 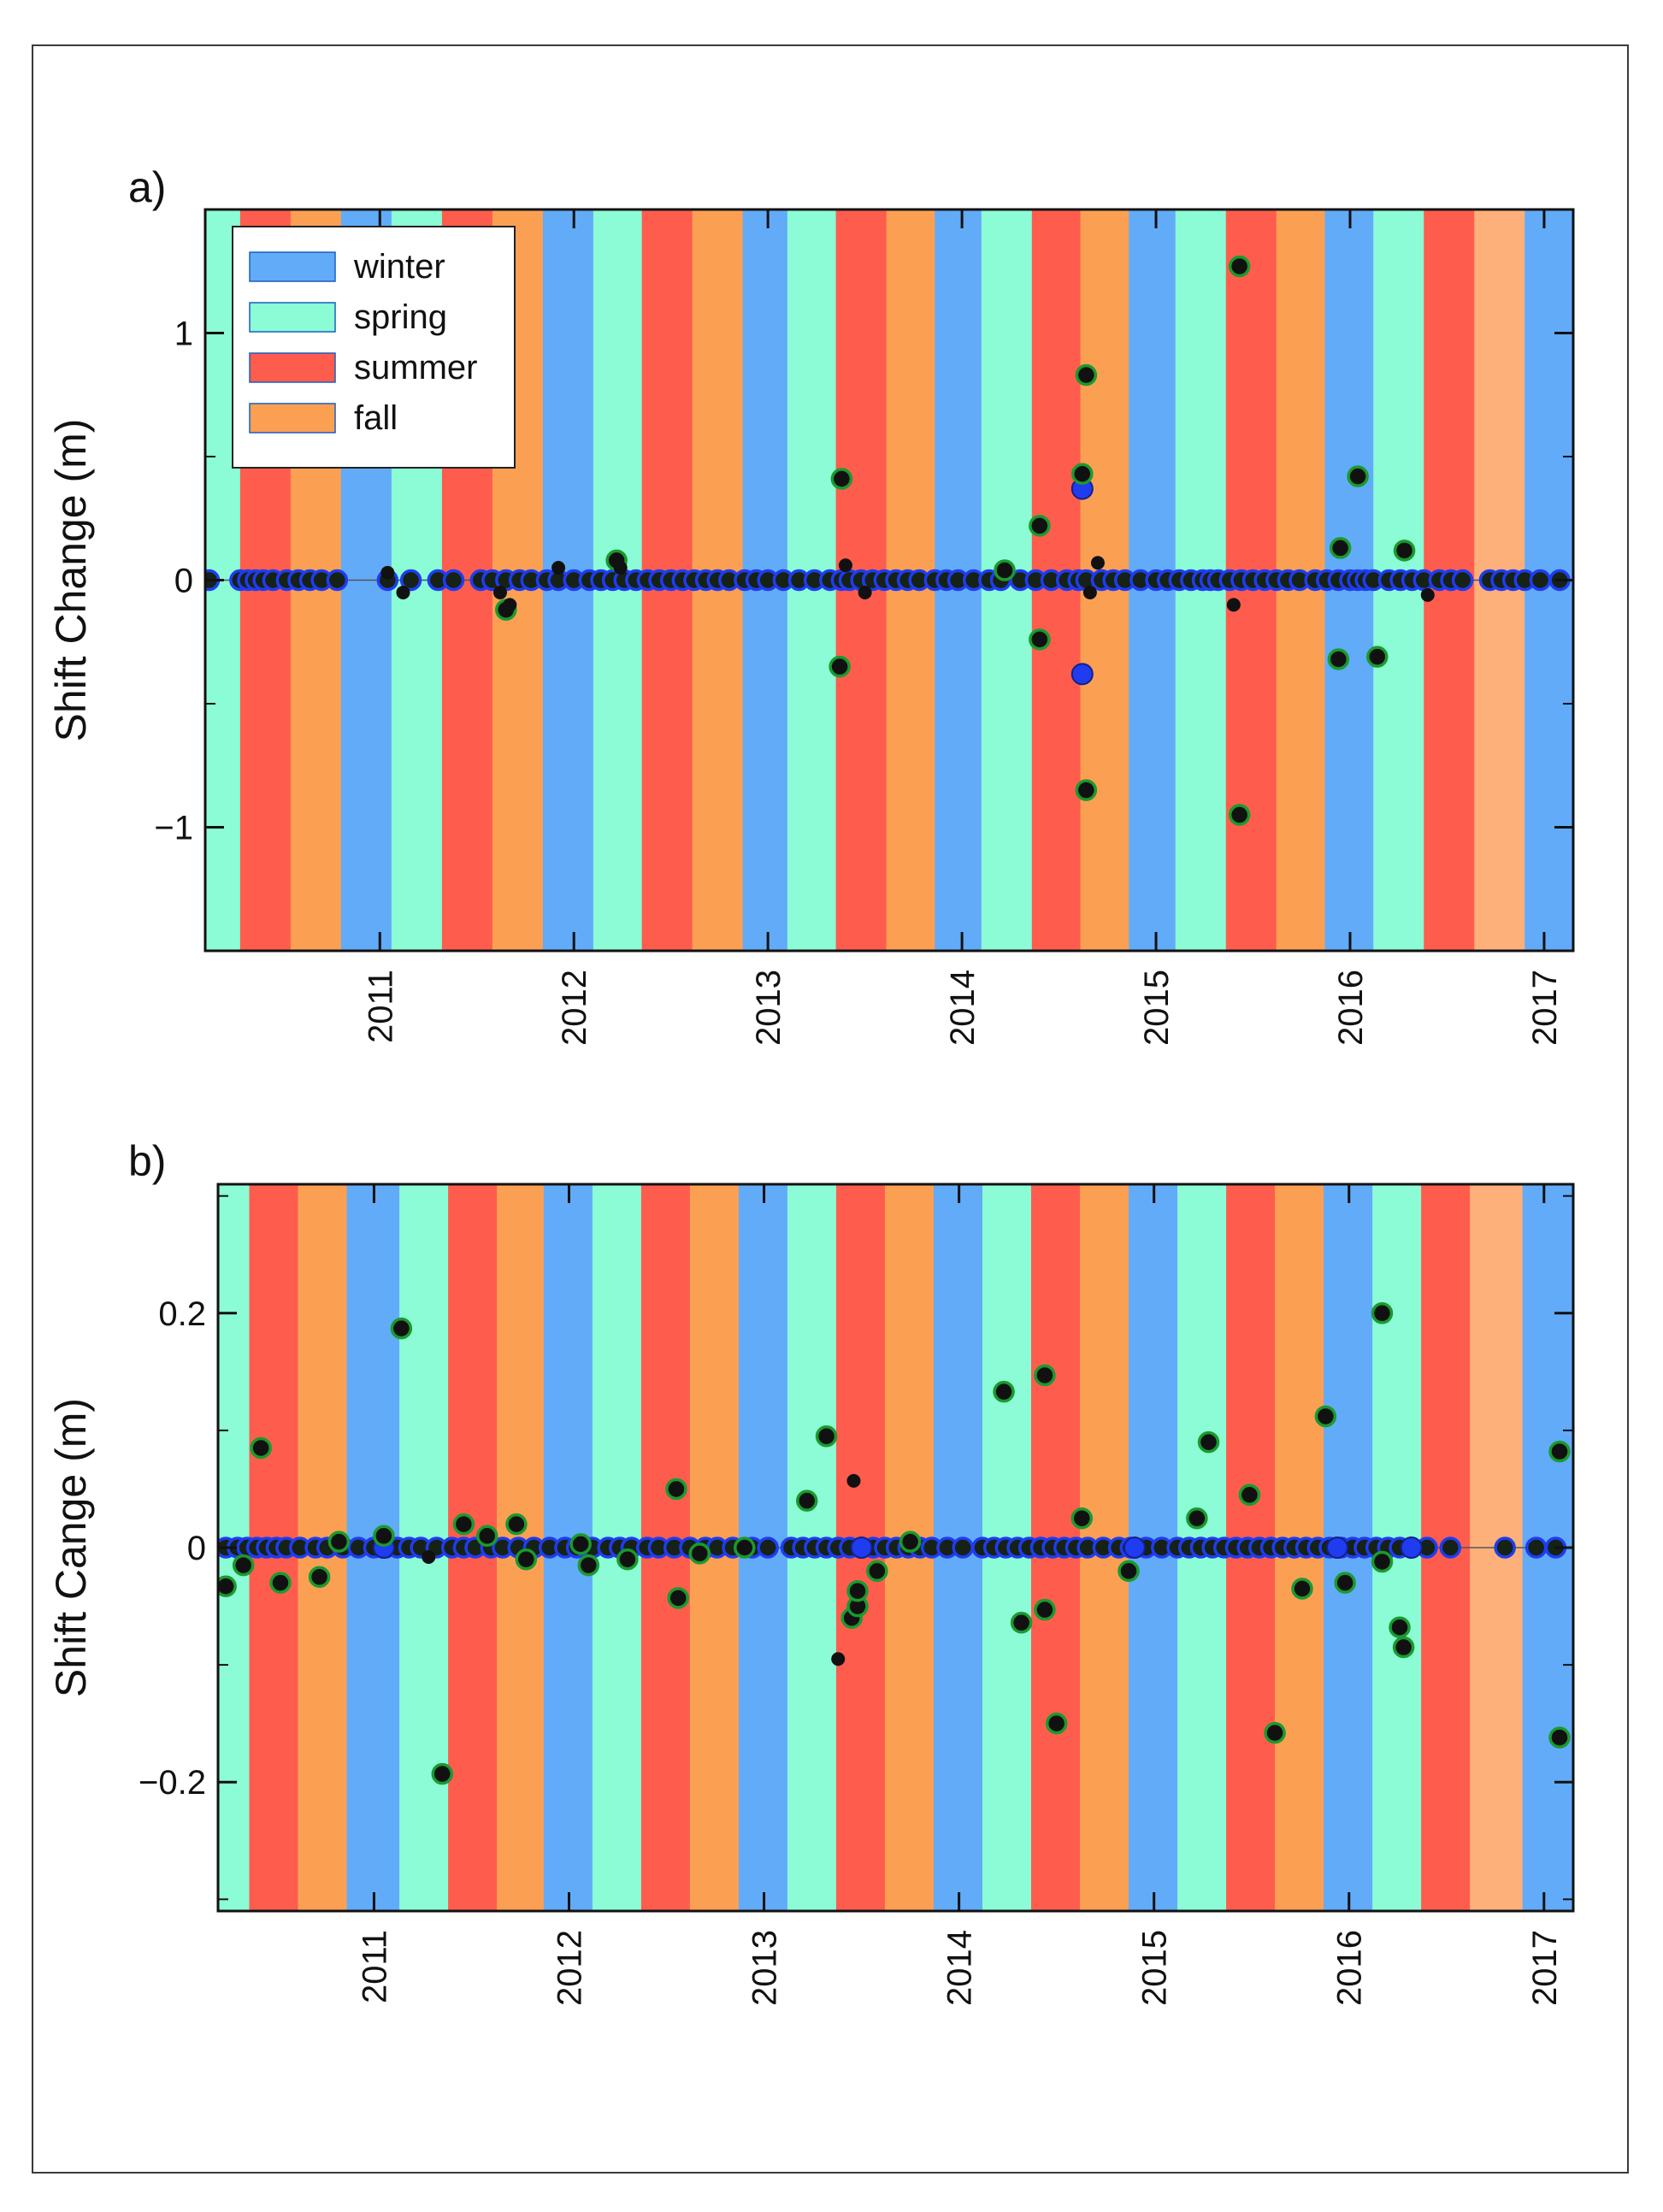 What do you see at coordinates (183, 334) in the screenshot?
I see `y-tick-label: 1` at bounding box center [183, 334].